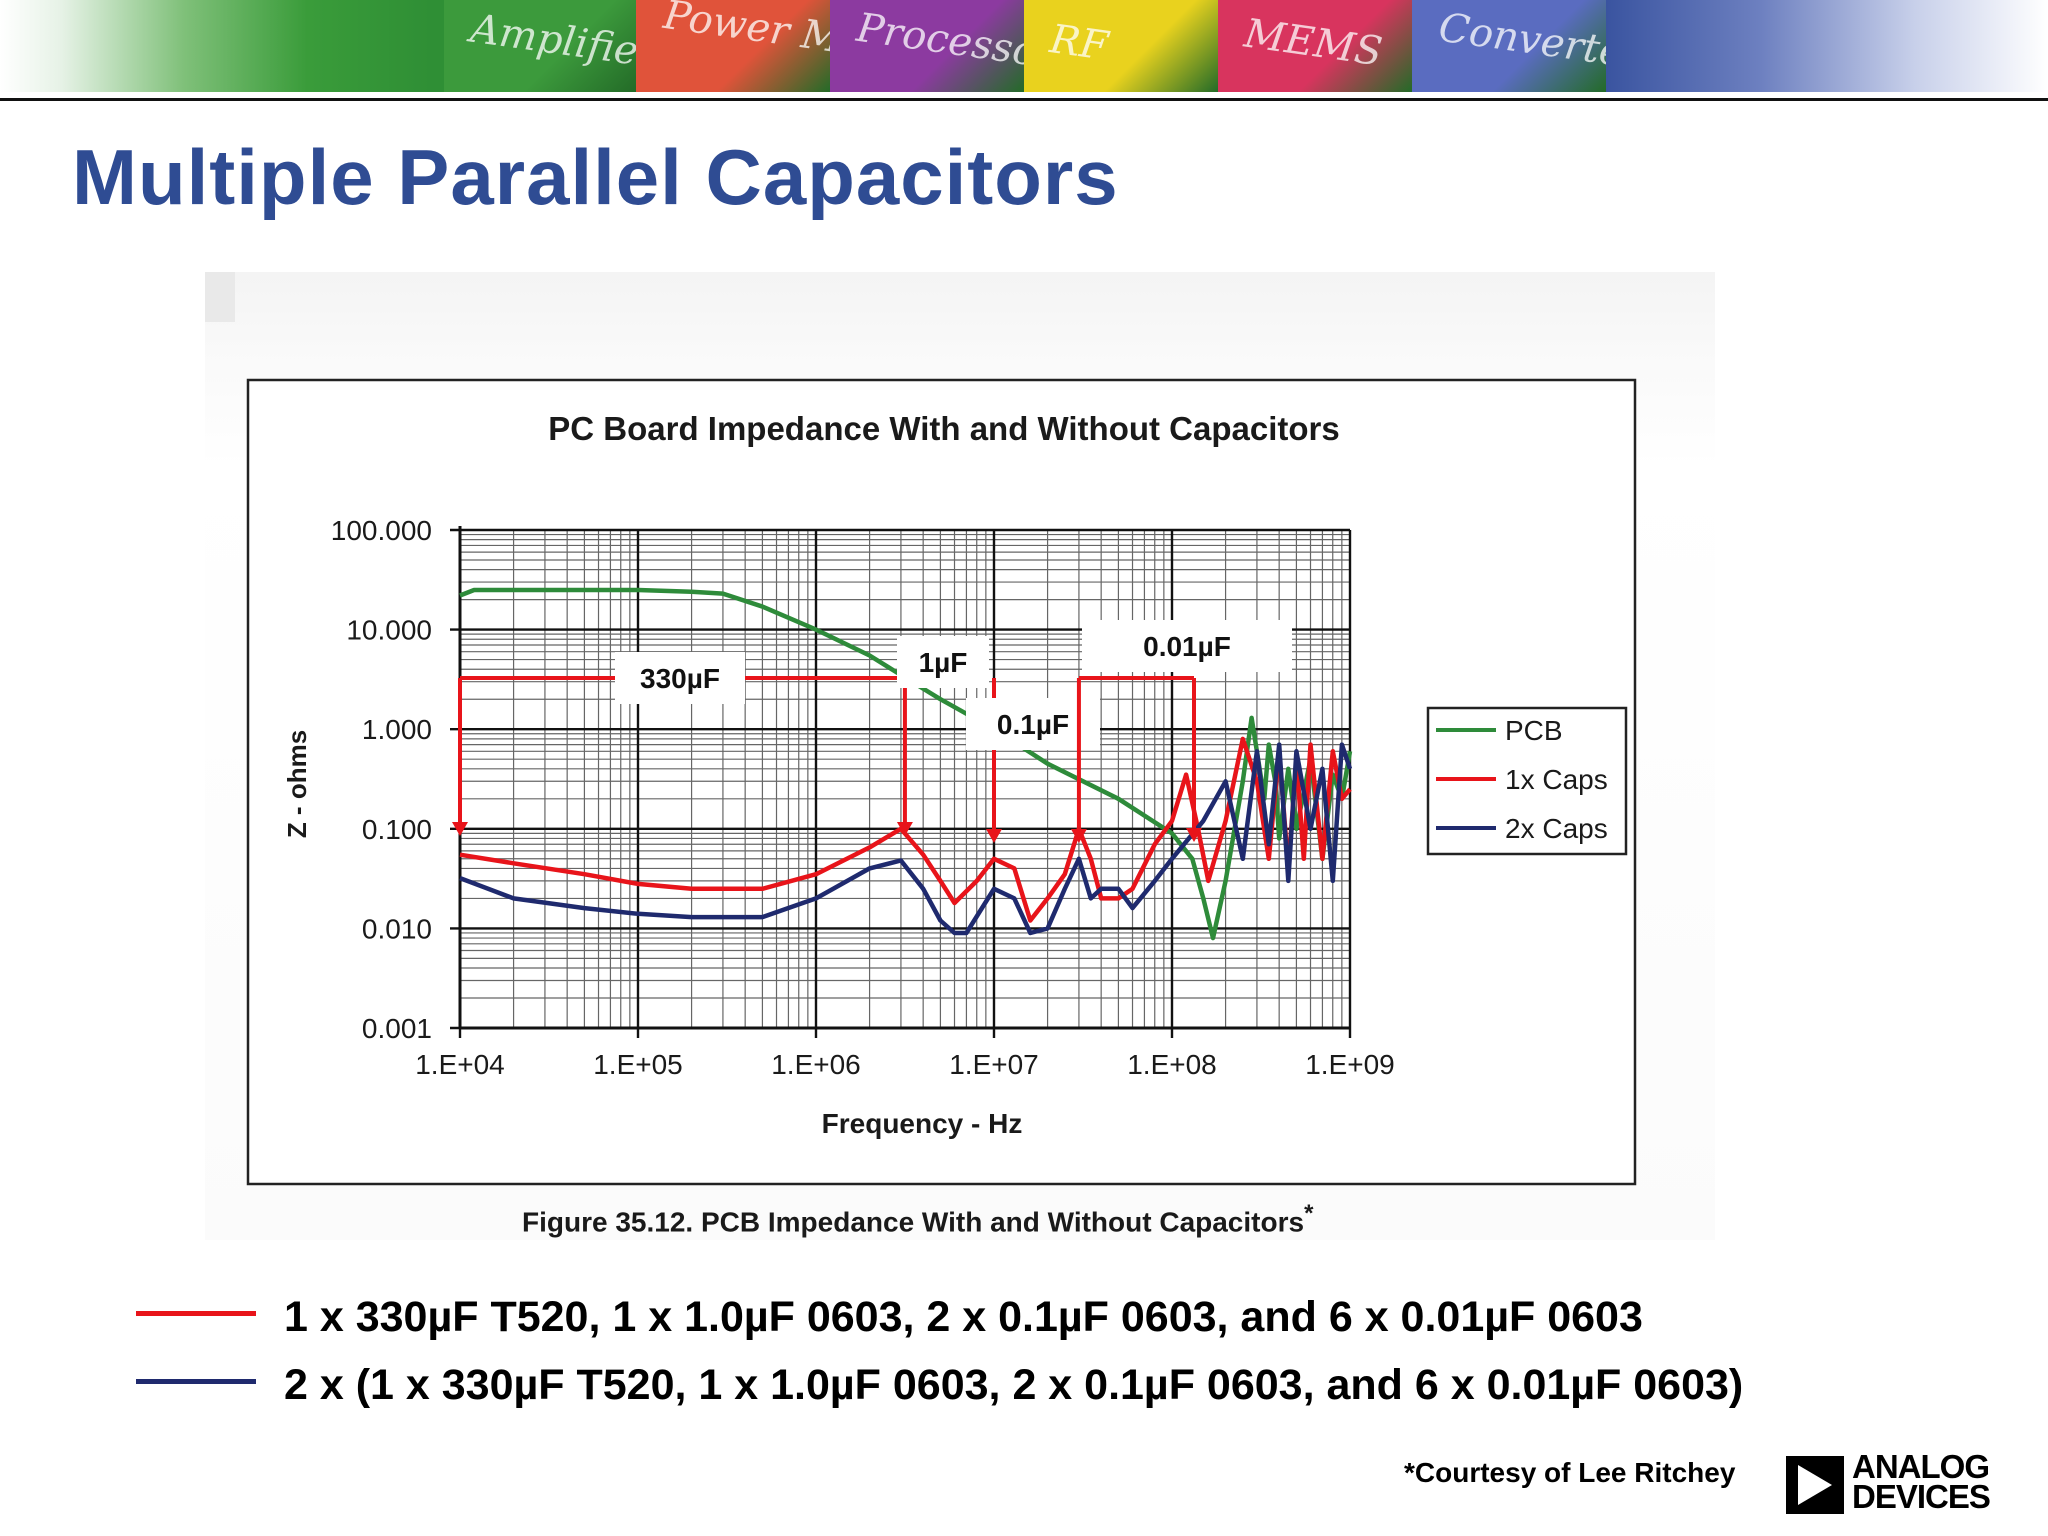  I want to click on x-tick-label: 1.E+09, so click(1350, 1064).